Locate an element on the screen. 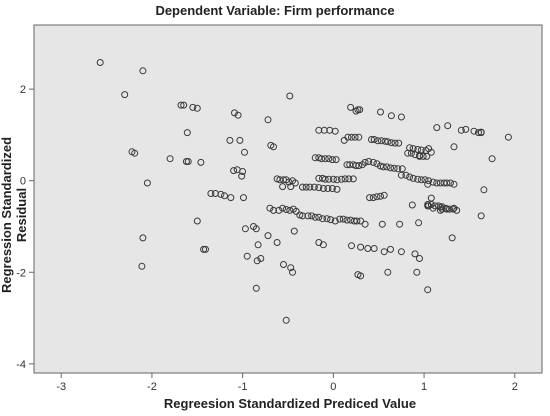 The height and width of the screenshot is (416, 550). y-tick-label: -2 is located at coordinates (21, 273).